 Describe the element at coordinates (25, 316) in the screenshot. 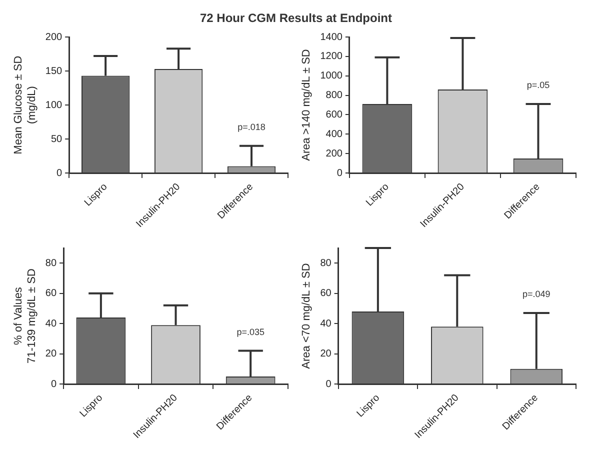

I see `y-axis-title: % of Values 71-139 mg/dL ± SD` at that location.